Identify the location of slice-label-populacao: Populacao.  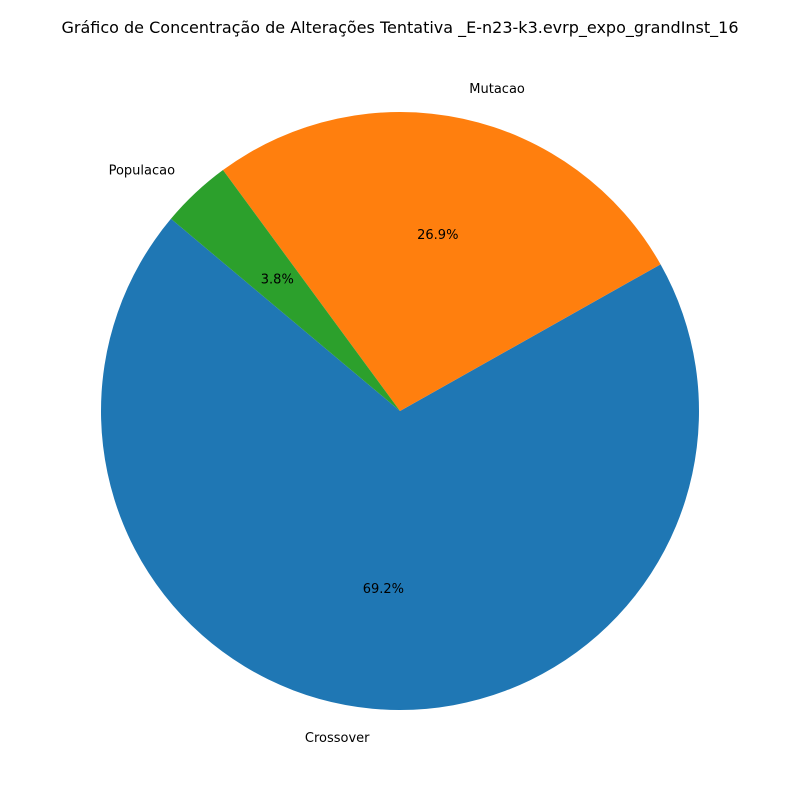
(142, 171).